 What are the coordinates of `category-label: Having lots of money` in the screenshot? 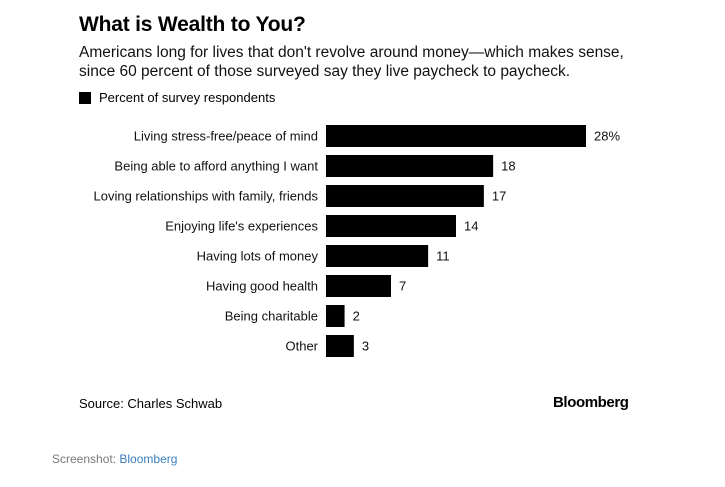 It's located at (258, 256).